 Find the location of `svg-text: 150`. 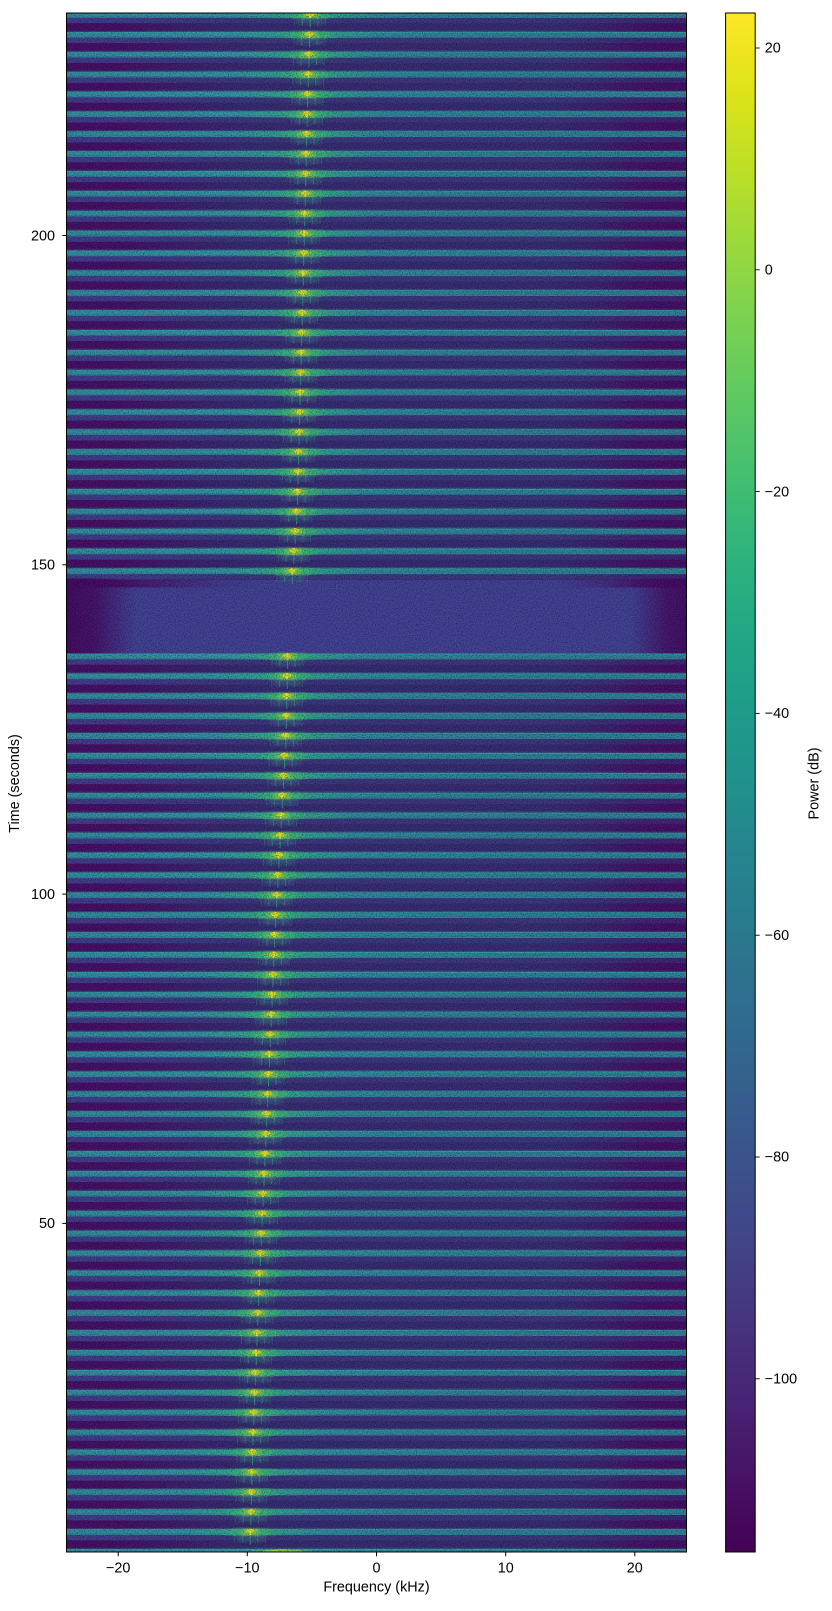

svg-text: 150 is located at coordinates (43, 566).